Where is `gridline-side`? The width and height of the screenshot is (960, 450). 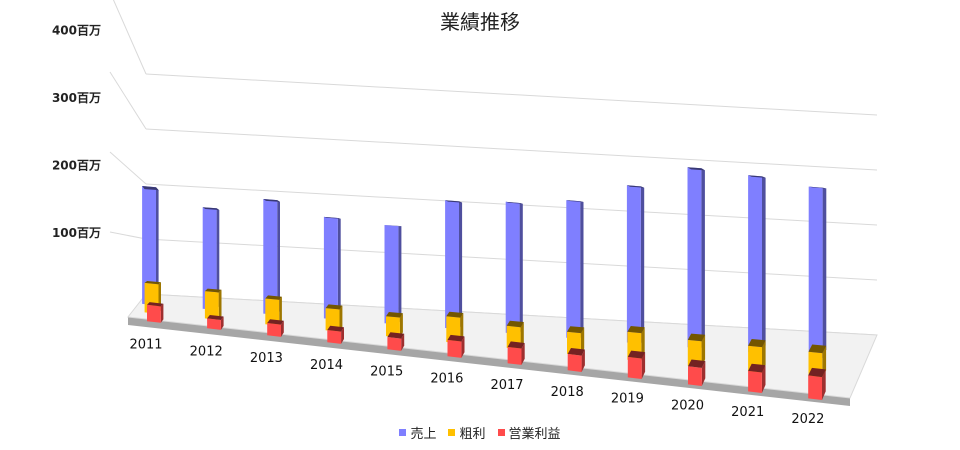 gridline-side is located at coordinates (129, 37).